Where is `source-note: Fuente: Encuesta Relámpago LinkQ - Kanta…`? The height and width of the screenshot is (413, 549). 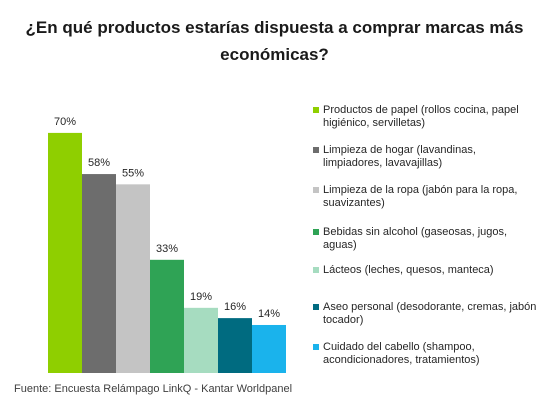
source-note: Fuente: Encuesta Relámpago LinkQ - Kanta… is located at coordinates (153, 389).